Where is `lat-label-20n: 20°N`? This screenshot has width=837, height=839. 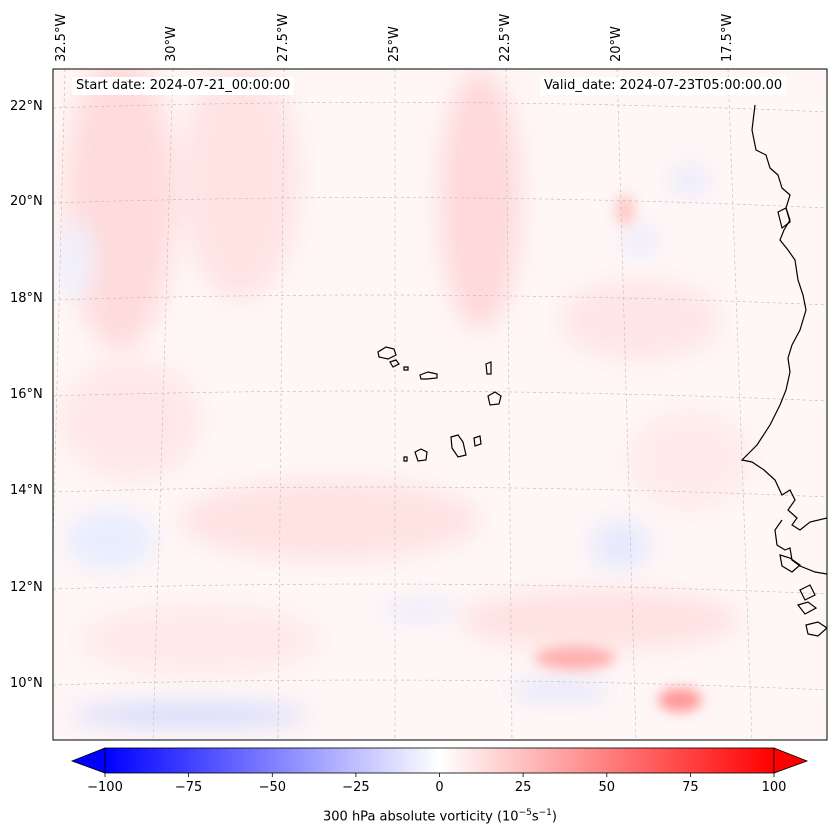 lat-label-20n: 20°N is located at coordinates (26, 201).